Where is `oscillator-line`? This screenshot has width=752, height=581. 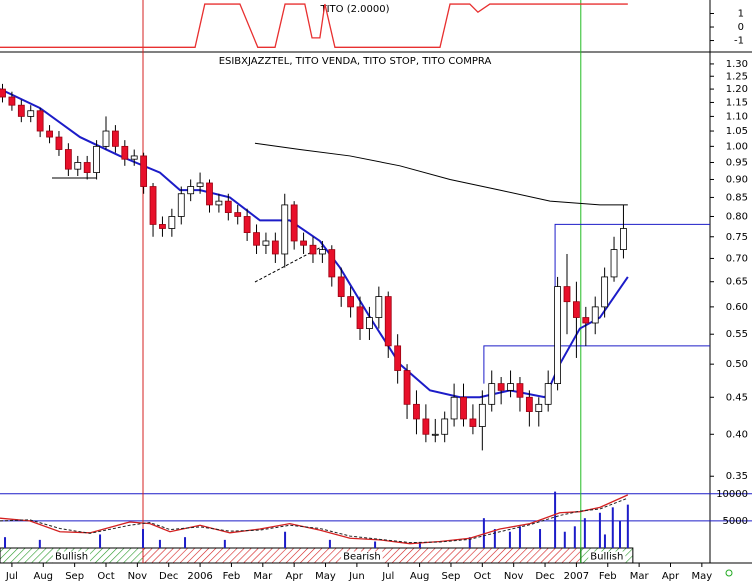
oscillator-line is located at coordinates (314, 519).